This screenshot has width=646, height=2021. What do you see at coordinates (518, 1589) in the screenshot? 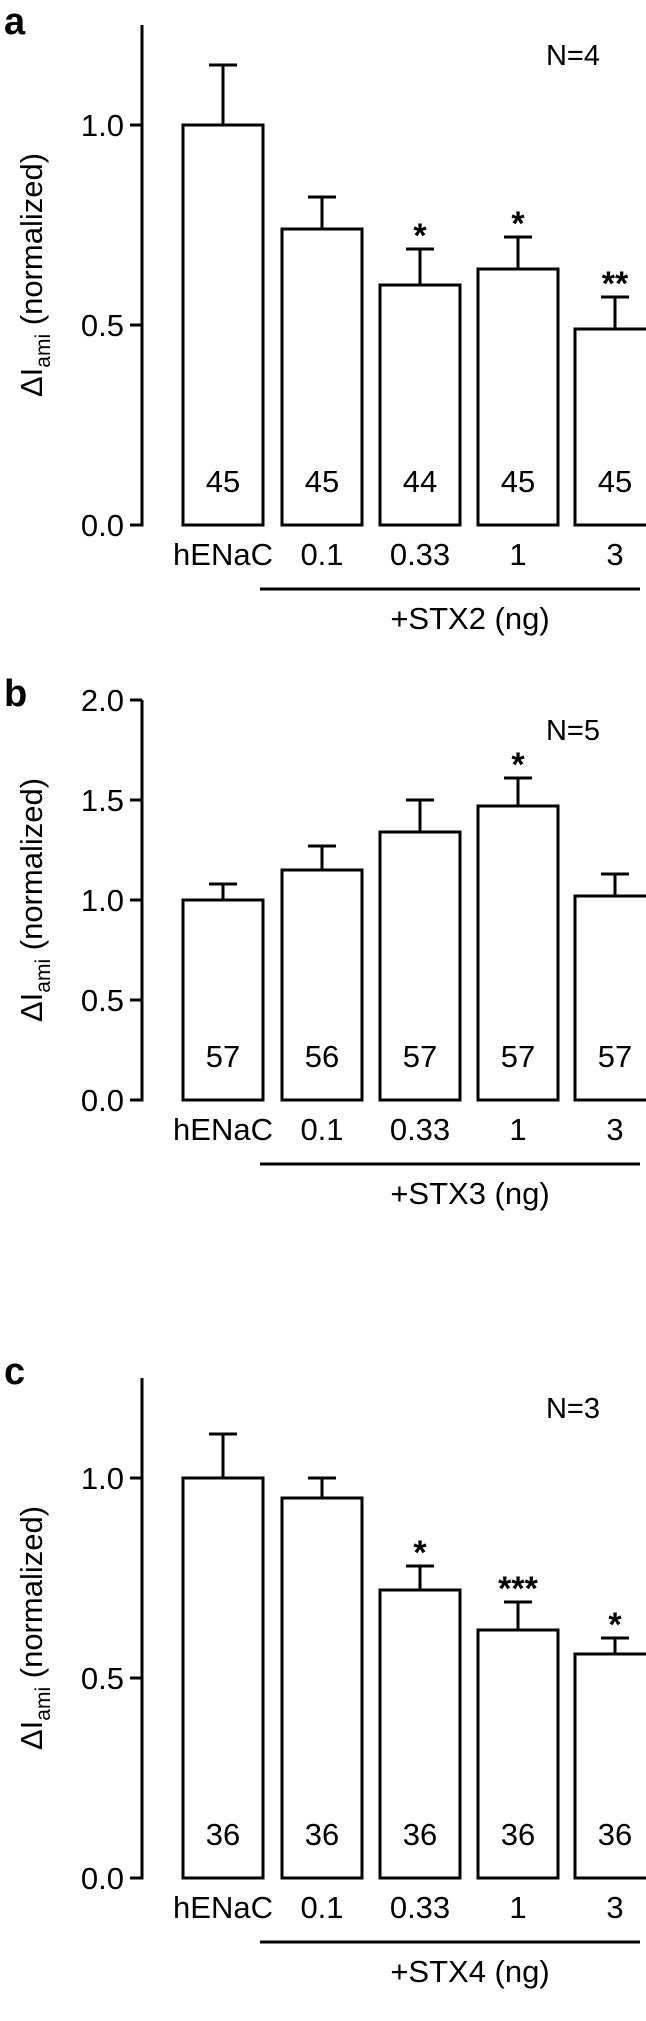
I see `significance-label: ***` at bounding box center [518, 1589].